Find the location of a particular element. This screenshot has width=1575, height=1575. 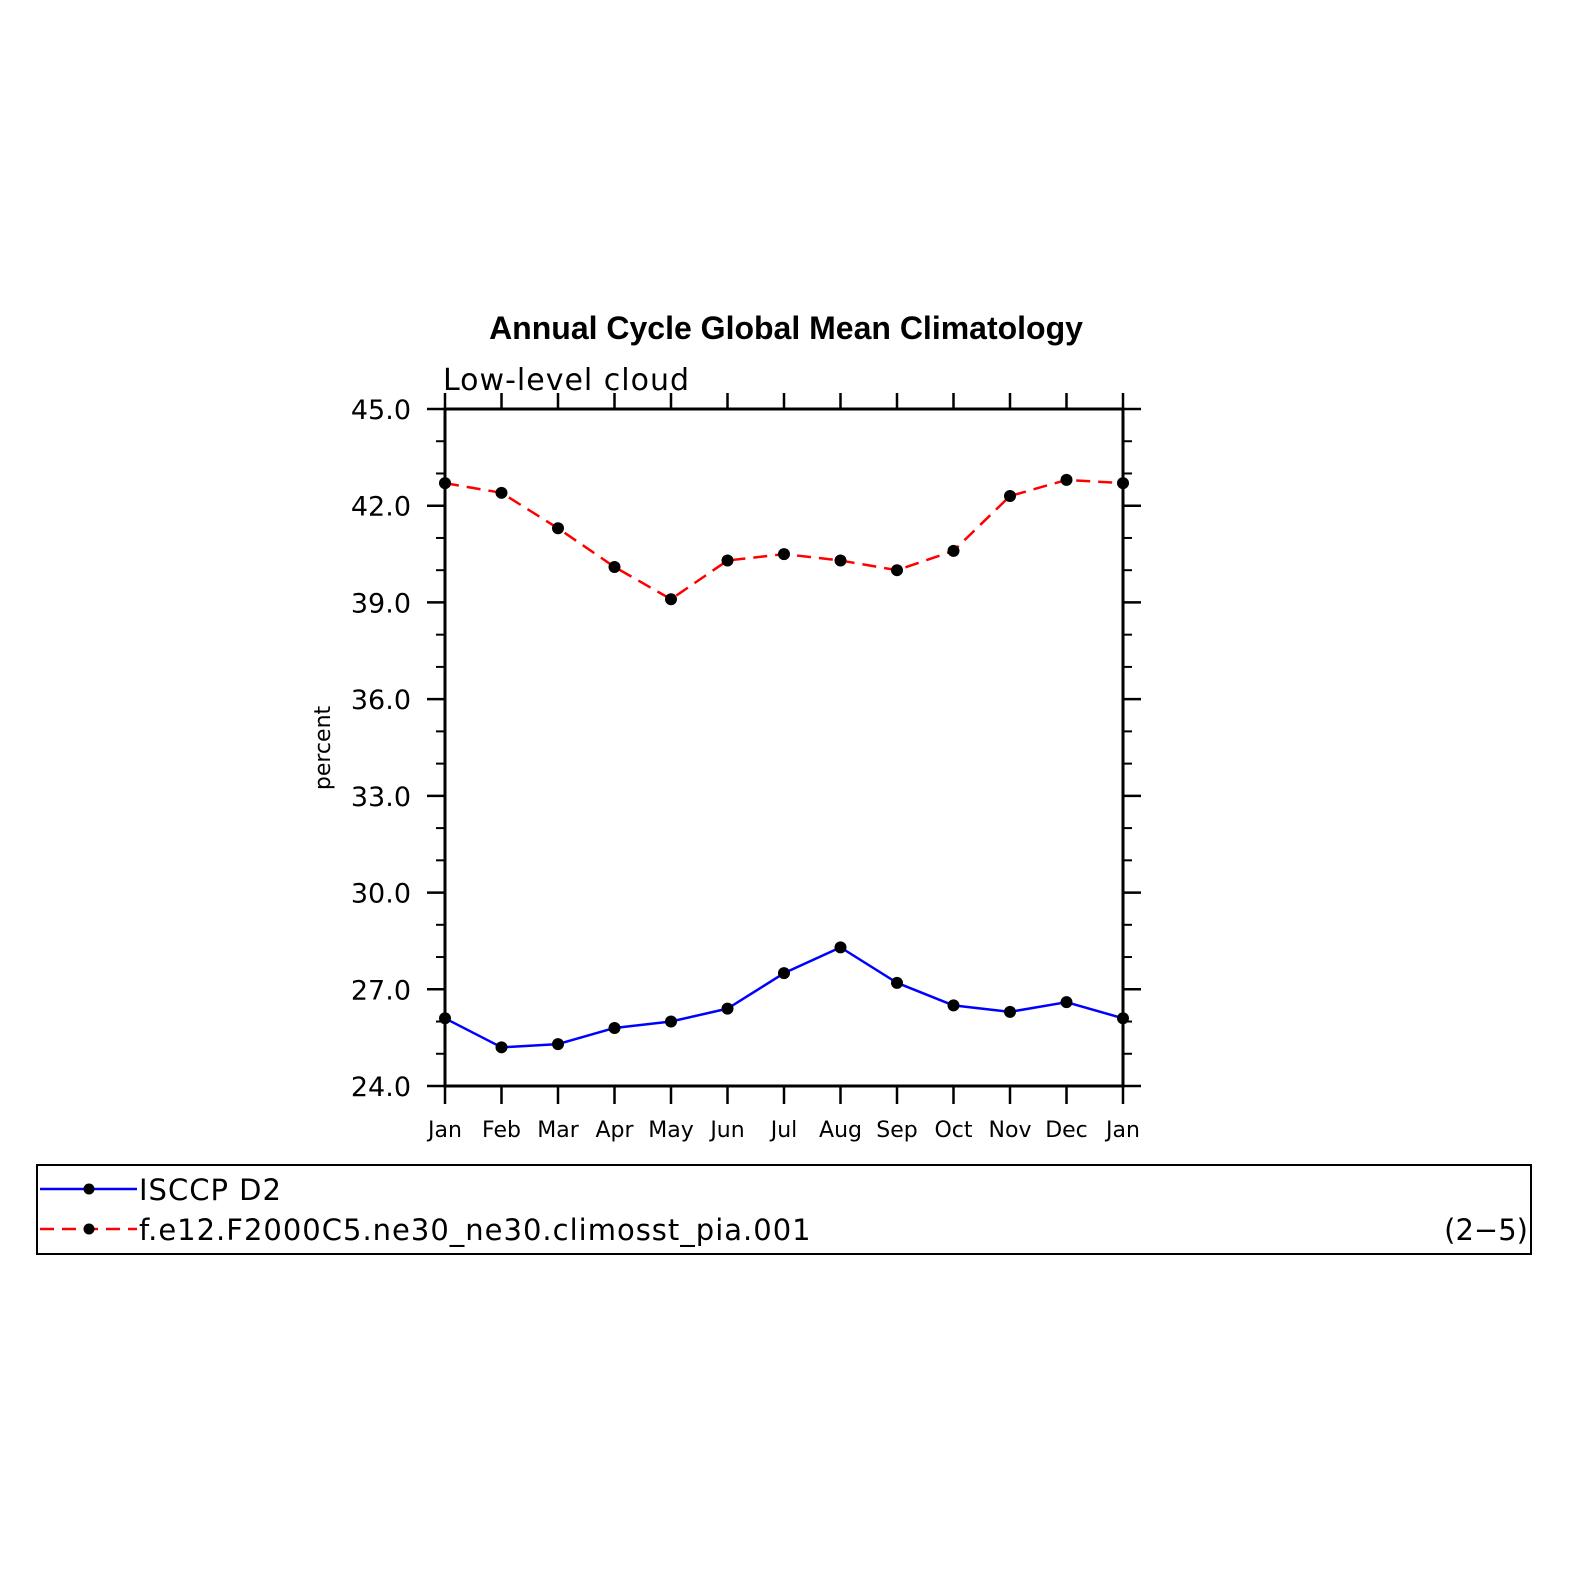

y-tick-label: 45.0 is located at coordinates (381, 410).